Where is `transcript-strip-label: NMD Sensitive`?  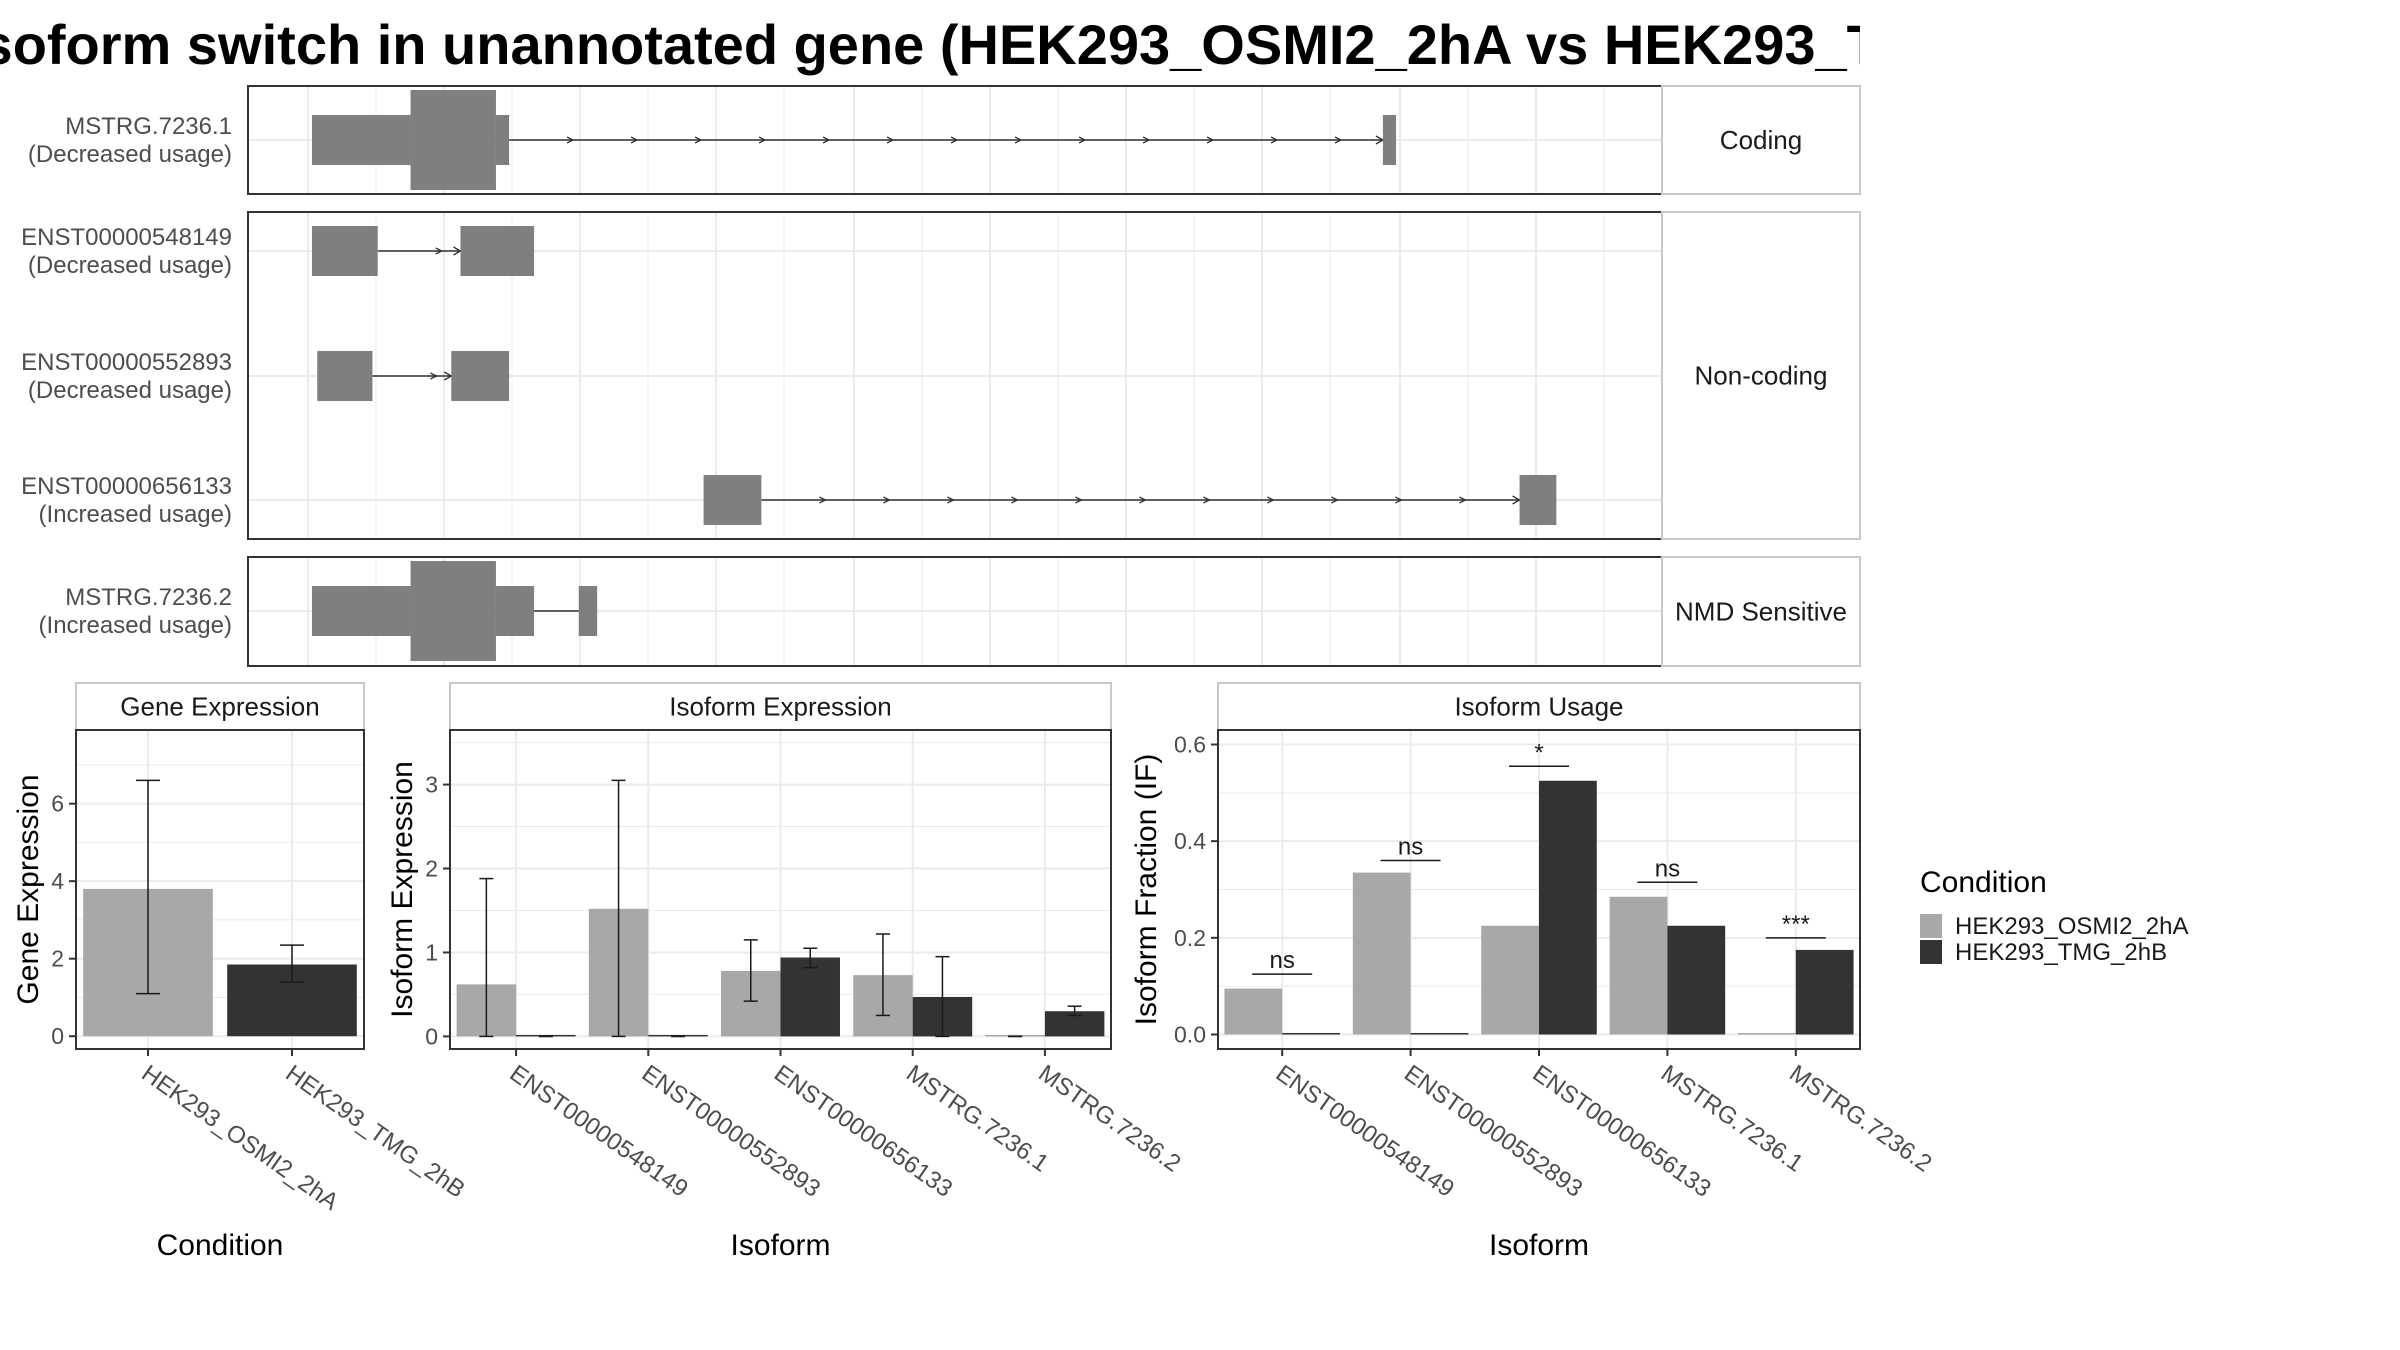
transcript-strip-label: NMD Sensitive is located at coordinates (1761, 612).